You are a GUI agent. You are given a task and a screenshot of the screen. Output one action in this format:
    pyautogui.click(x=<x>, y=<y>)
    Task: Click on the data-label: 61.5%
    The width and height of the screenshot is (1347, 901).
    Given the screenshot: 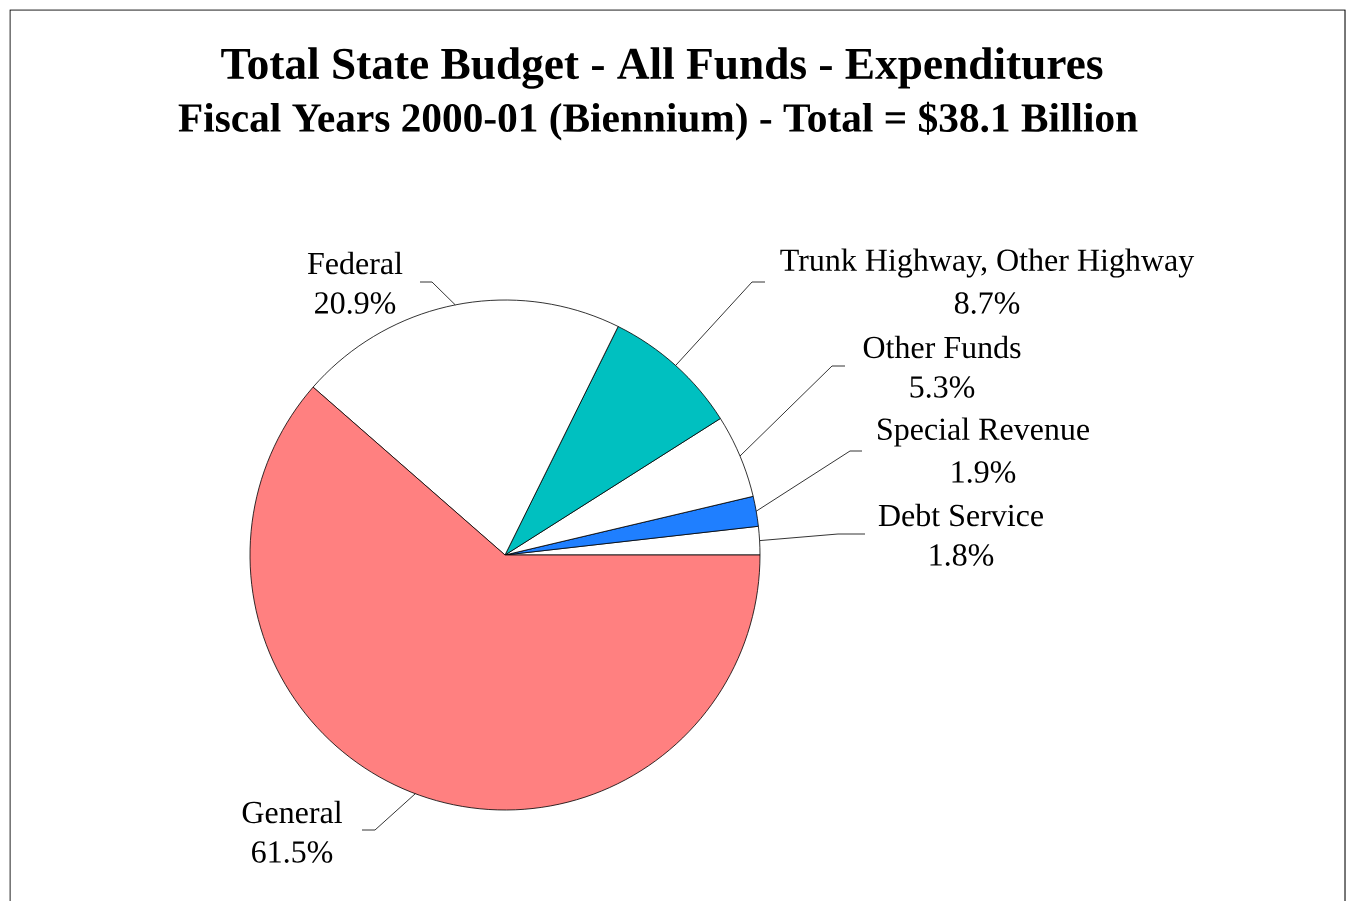 What is the action you would take?
    pyautogui.click(x=292, y=852)
    